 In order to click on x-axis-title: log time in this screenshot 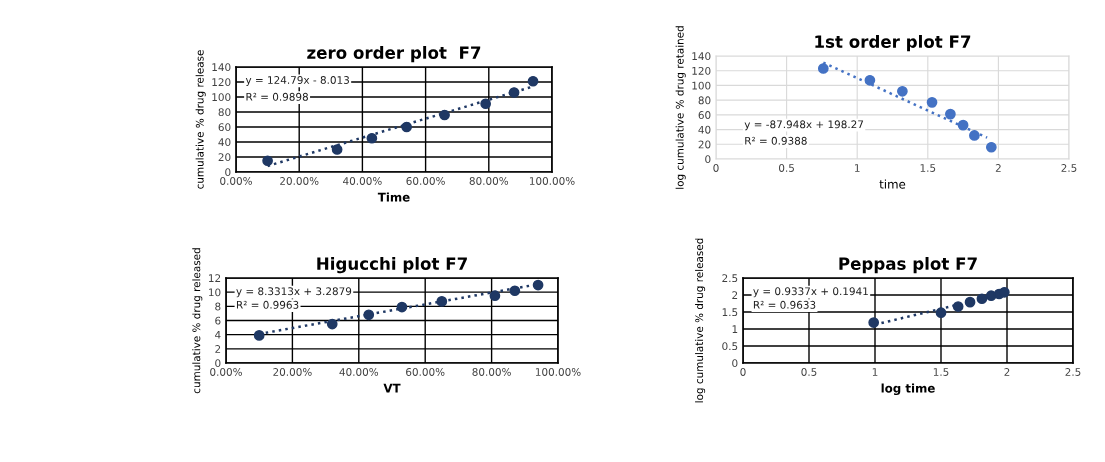, I will do `click(908, 389)`.